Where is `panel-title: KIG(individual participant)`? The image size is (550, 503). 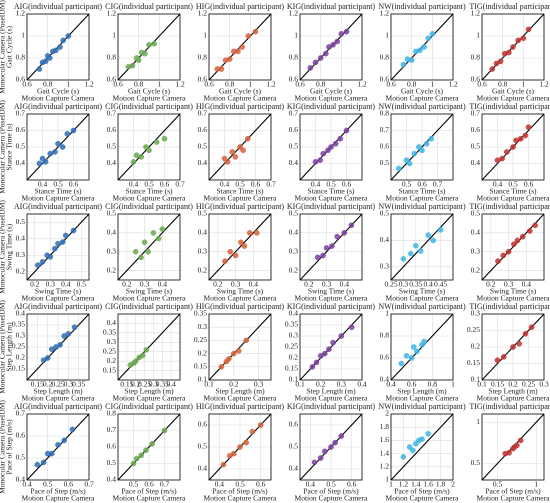 panel-title: KIG(individual participant) is located at coordinates (331, 206).